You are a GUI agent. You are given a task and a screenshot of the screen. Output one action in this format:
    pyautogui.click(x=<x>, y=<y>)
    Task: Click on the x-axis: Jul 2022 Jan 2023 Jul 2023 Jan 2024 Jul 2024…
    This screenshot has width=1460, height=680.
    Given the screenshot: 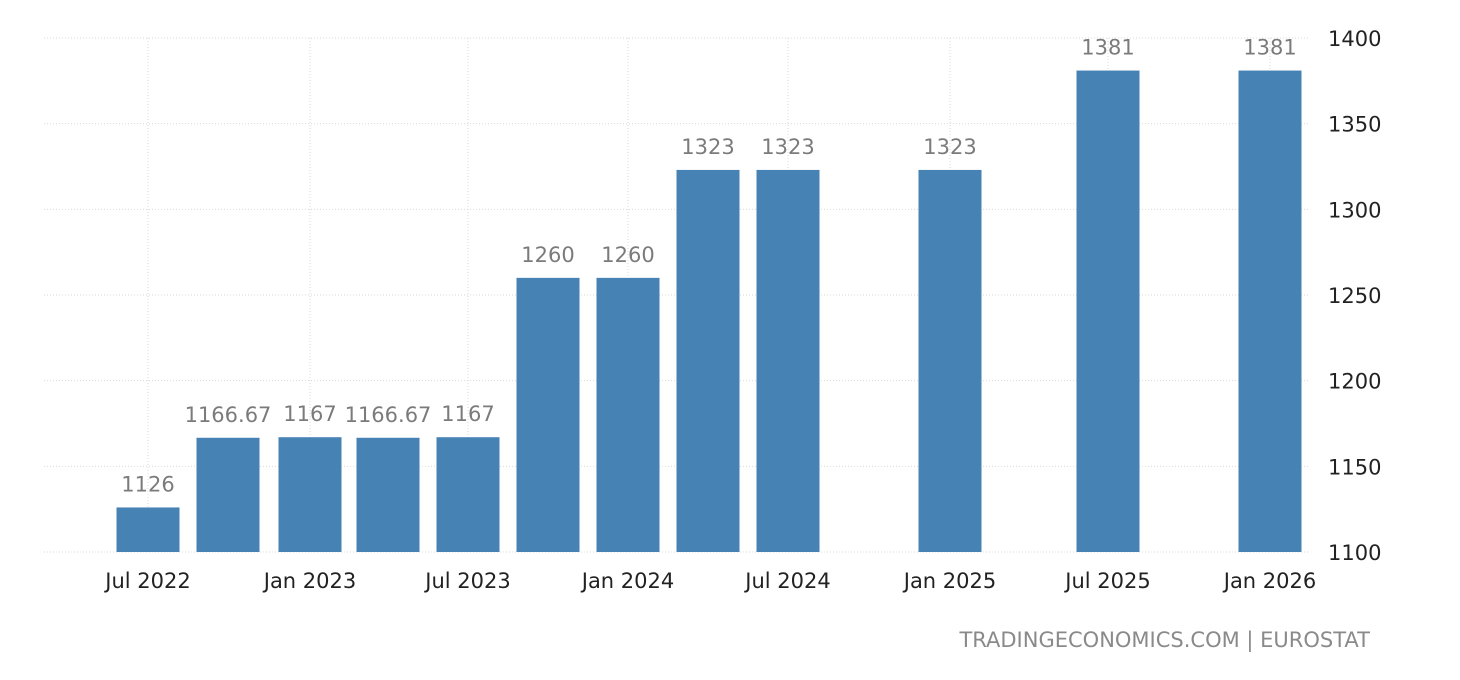 What is the action you would take?
    pyautogui.click(x=709, y=581)
    